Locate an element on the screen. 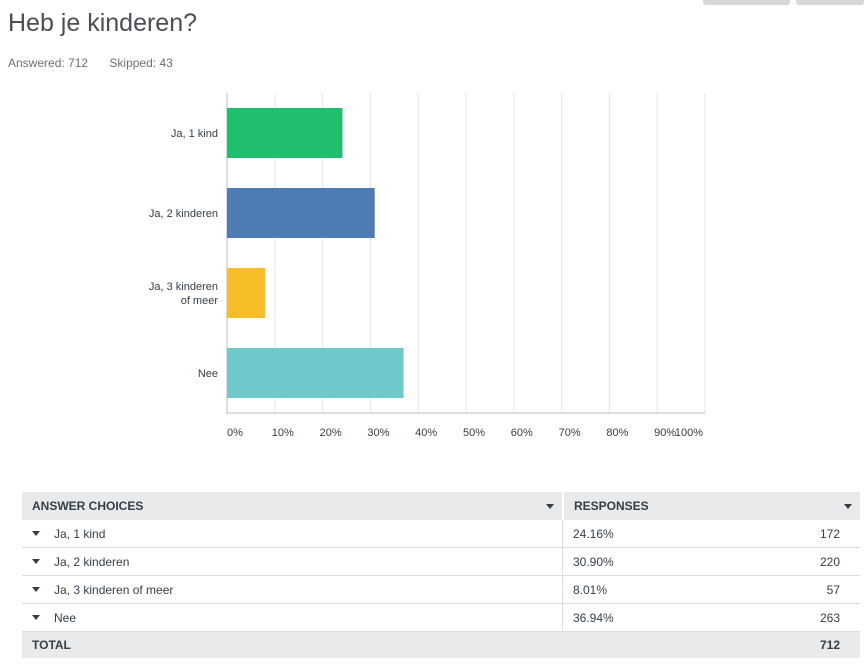 The image size is (864, 668). row-count: 57 is located at coordinates (833, 589).